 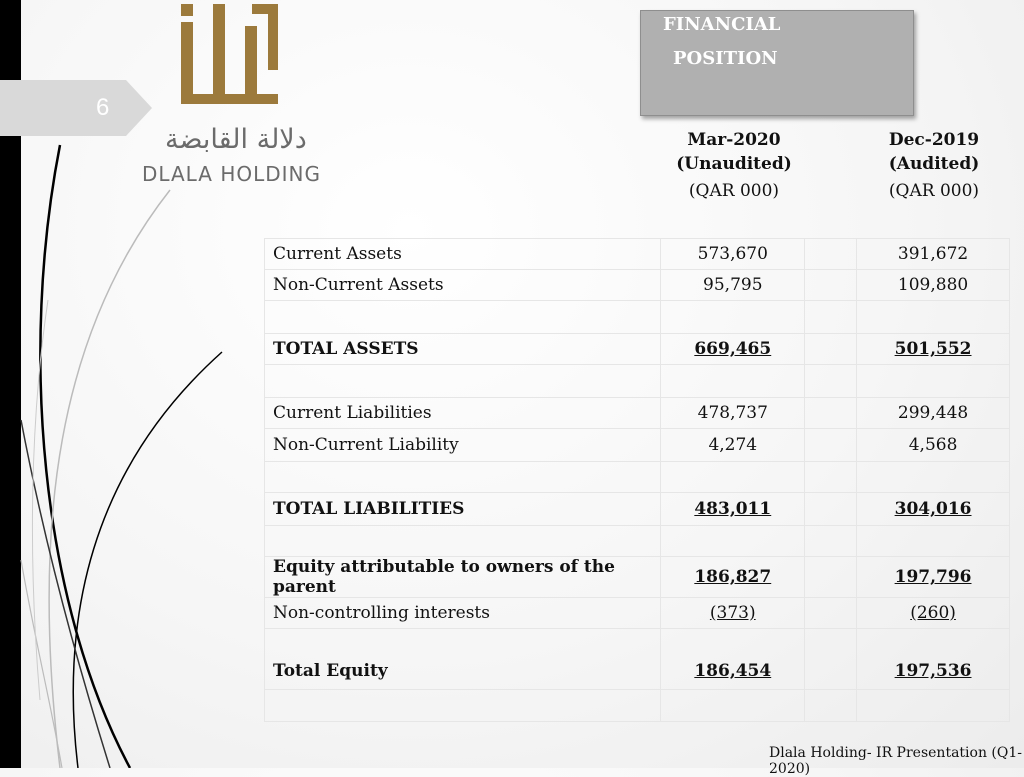 I want to click on table-row: Non-Current Liability 4,274 4,568, so click(x=636, y=445).